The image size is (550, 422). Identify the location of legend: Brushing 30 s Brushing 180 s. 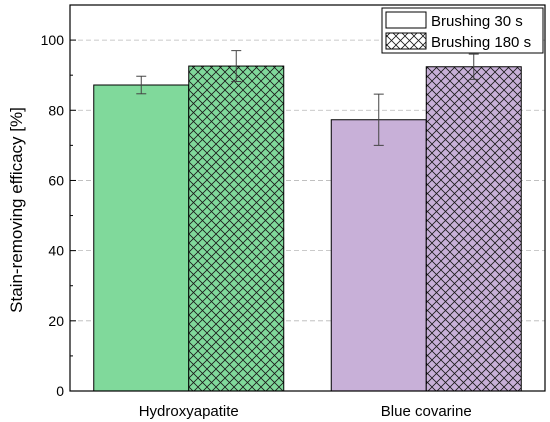
(462, 30).